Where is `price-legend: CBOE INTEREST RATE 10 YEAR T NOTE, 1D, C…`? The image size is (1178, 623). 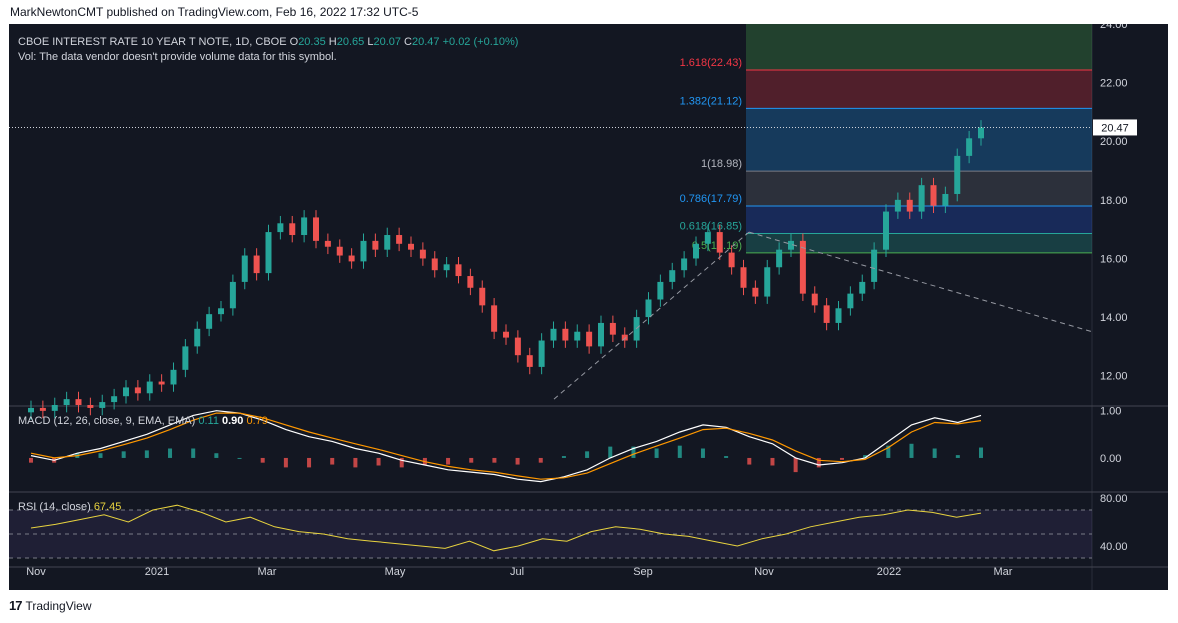 price-legend: CBOE INTEREST RATE 10 YEAR T NOTE, 1D, C… is located at coordinates (268, 50).